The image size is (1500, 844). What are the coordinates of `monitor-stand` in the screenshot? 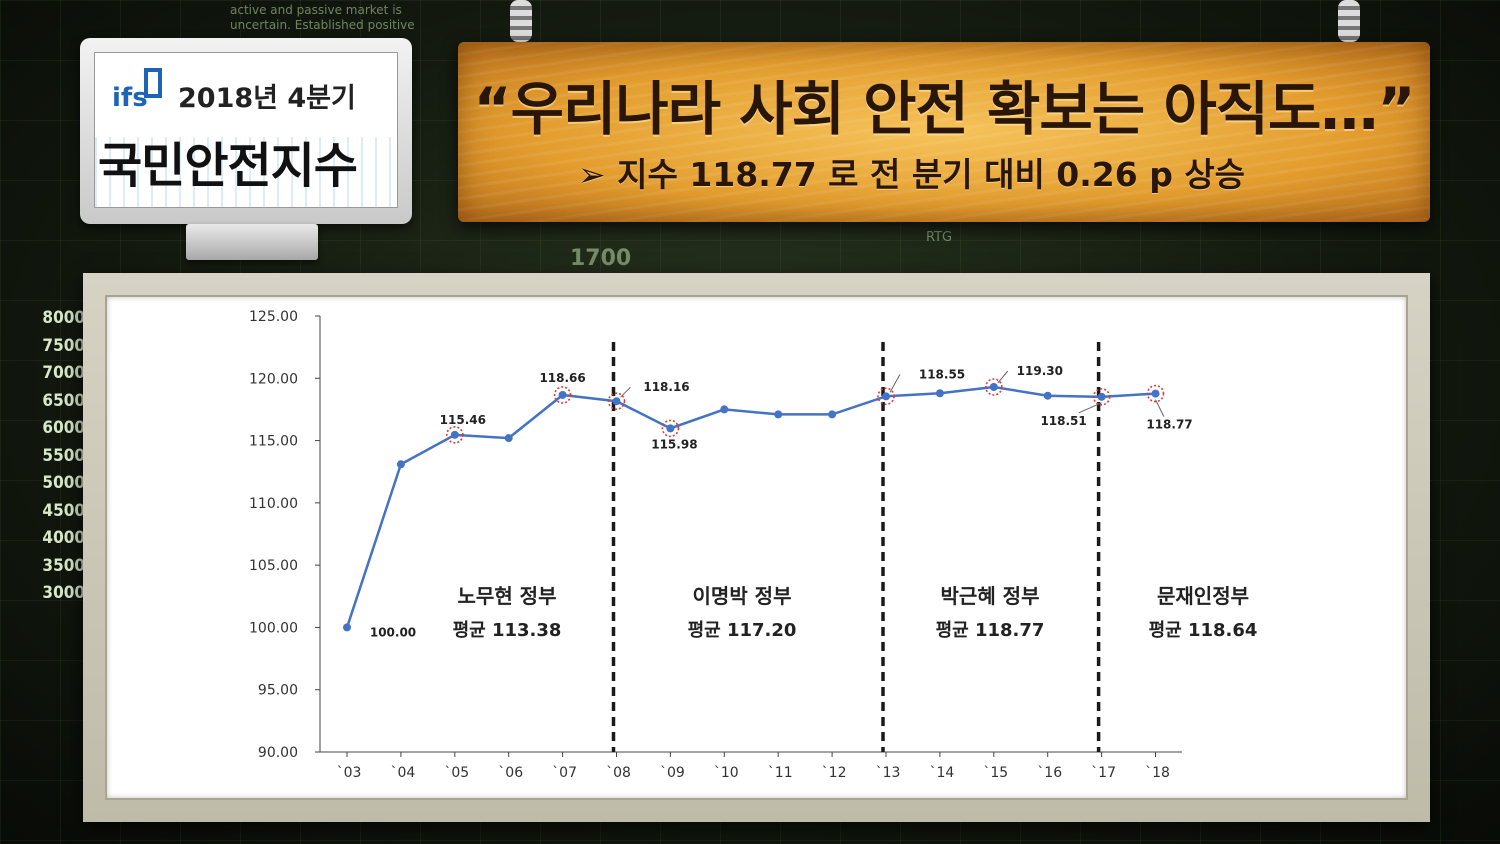 It's located at (252, 242).